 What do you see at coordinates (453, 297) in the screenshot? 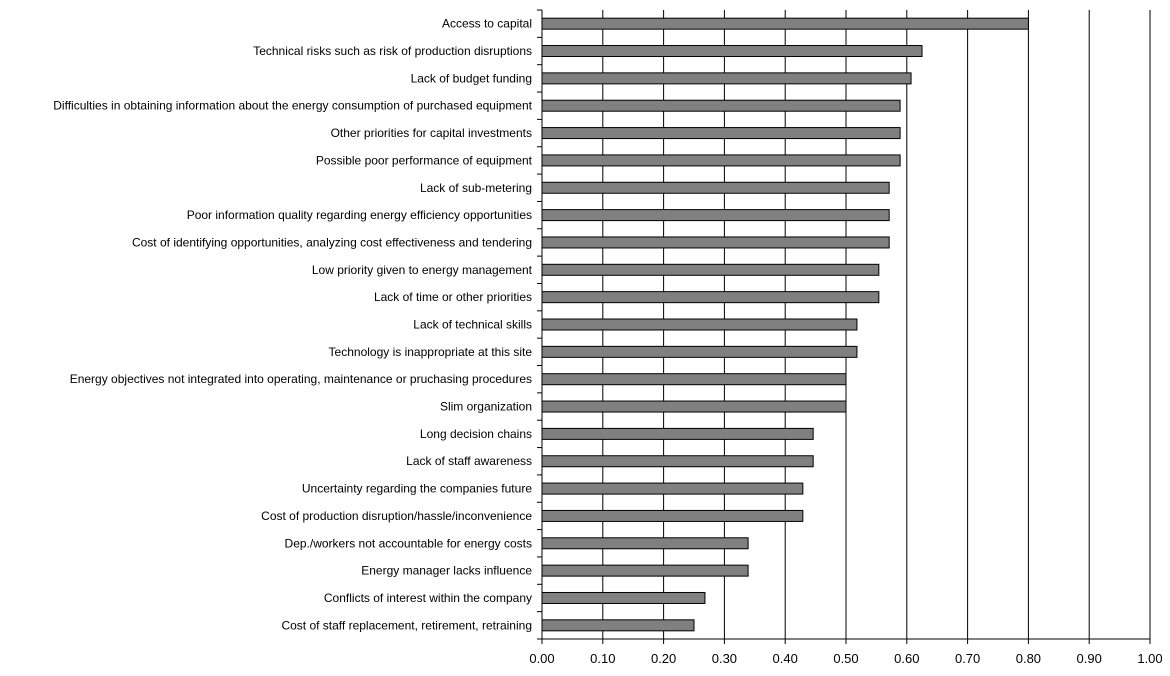
I see `category-label: Lack of time or other priorities` at bounding box center [453, 297].